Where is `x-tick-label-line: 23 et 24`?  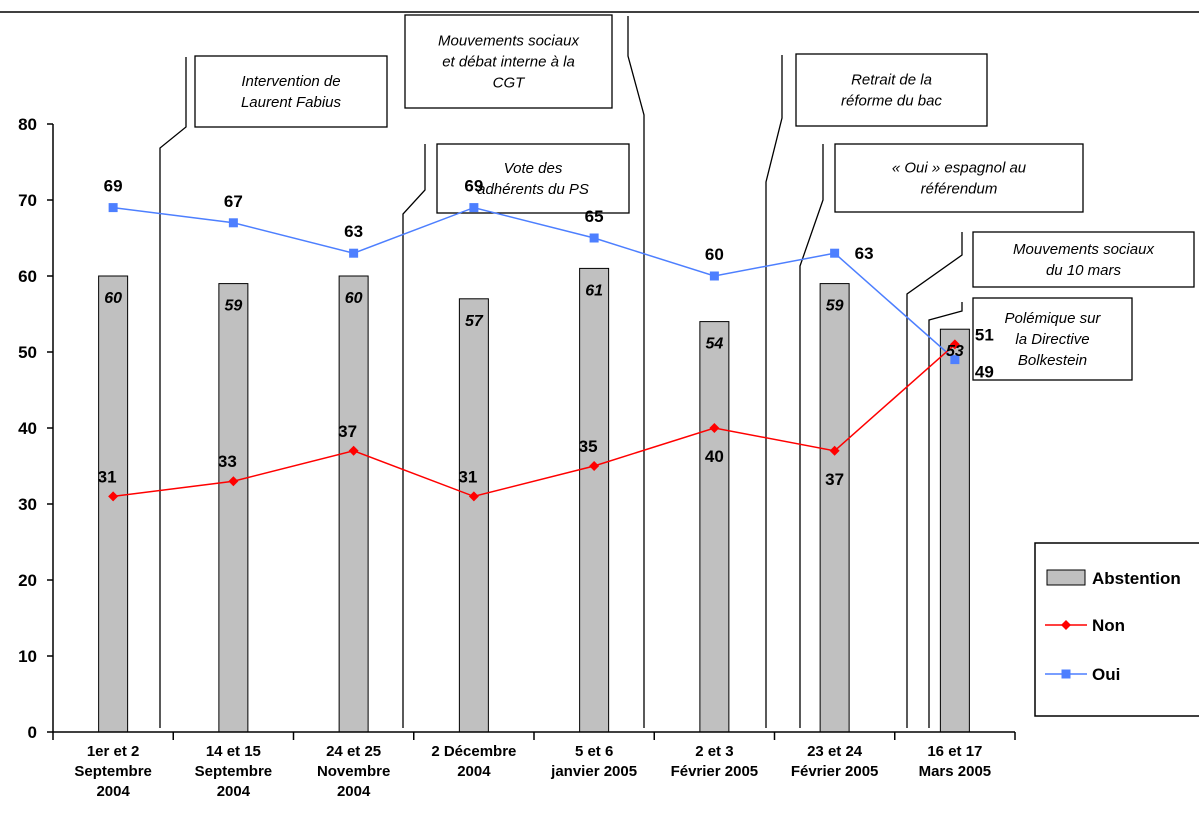 x-tick-label-line: 23 et 24 is located at coordinates (835, 751).